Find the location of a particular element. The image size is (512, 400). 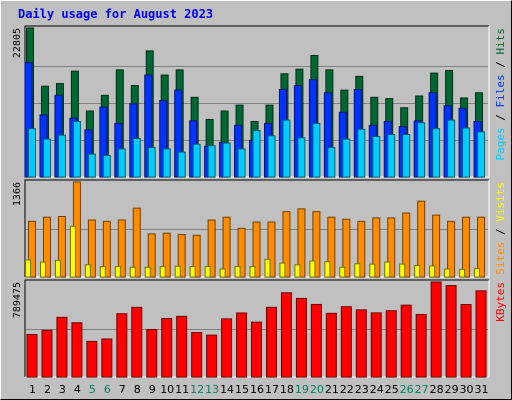

x-tick-day-11: 11 is located at coordinates (182, 389).